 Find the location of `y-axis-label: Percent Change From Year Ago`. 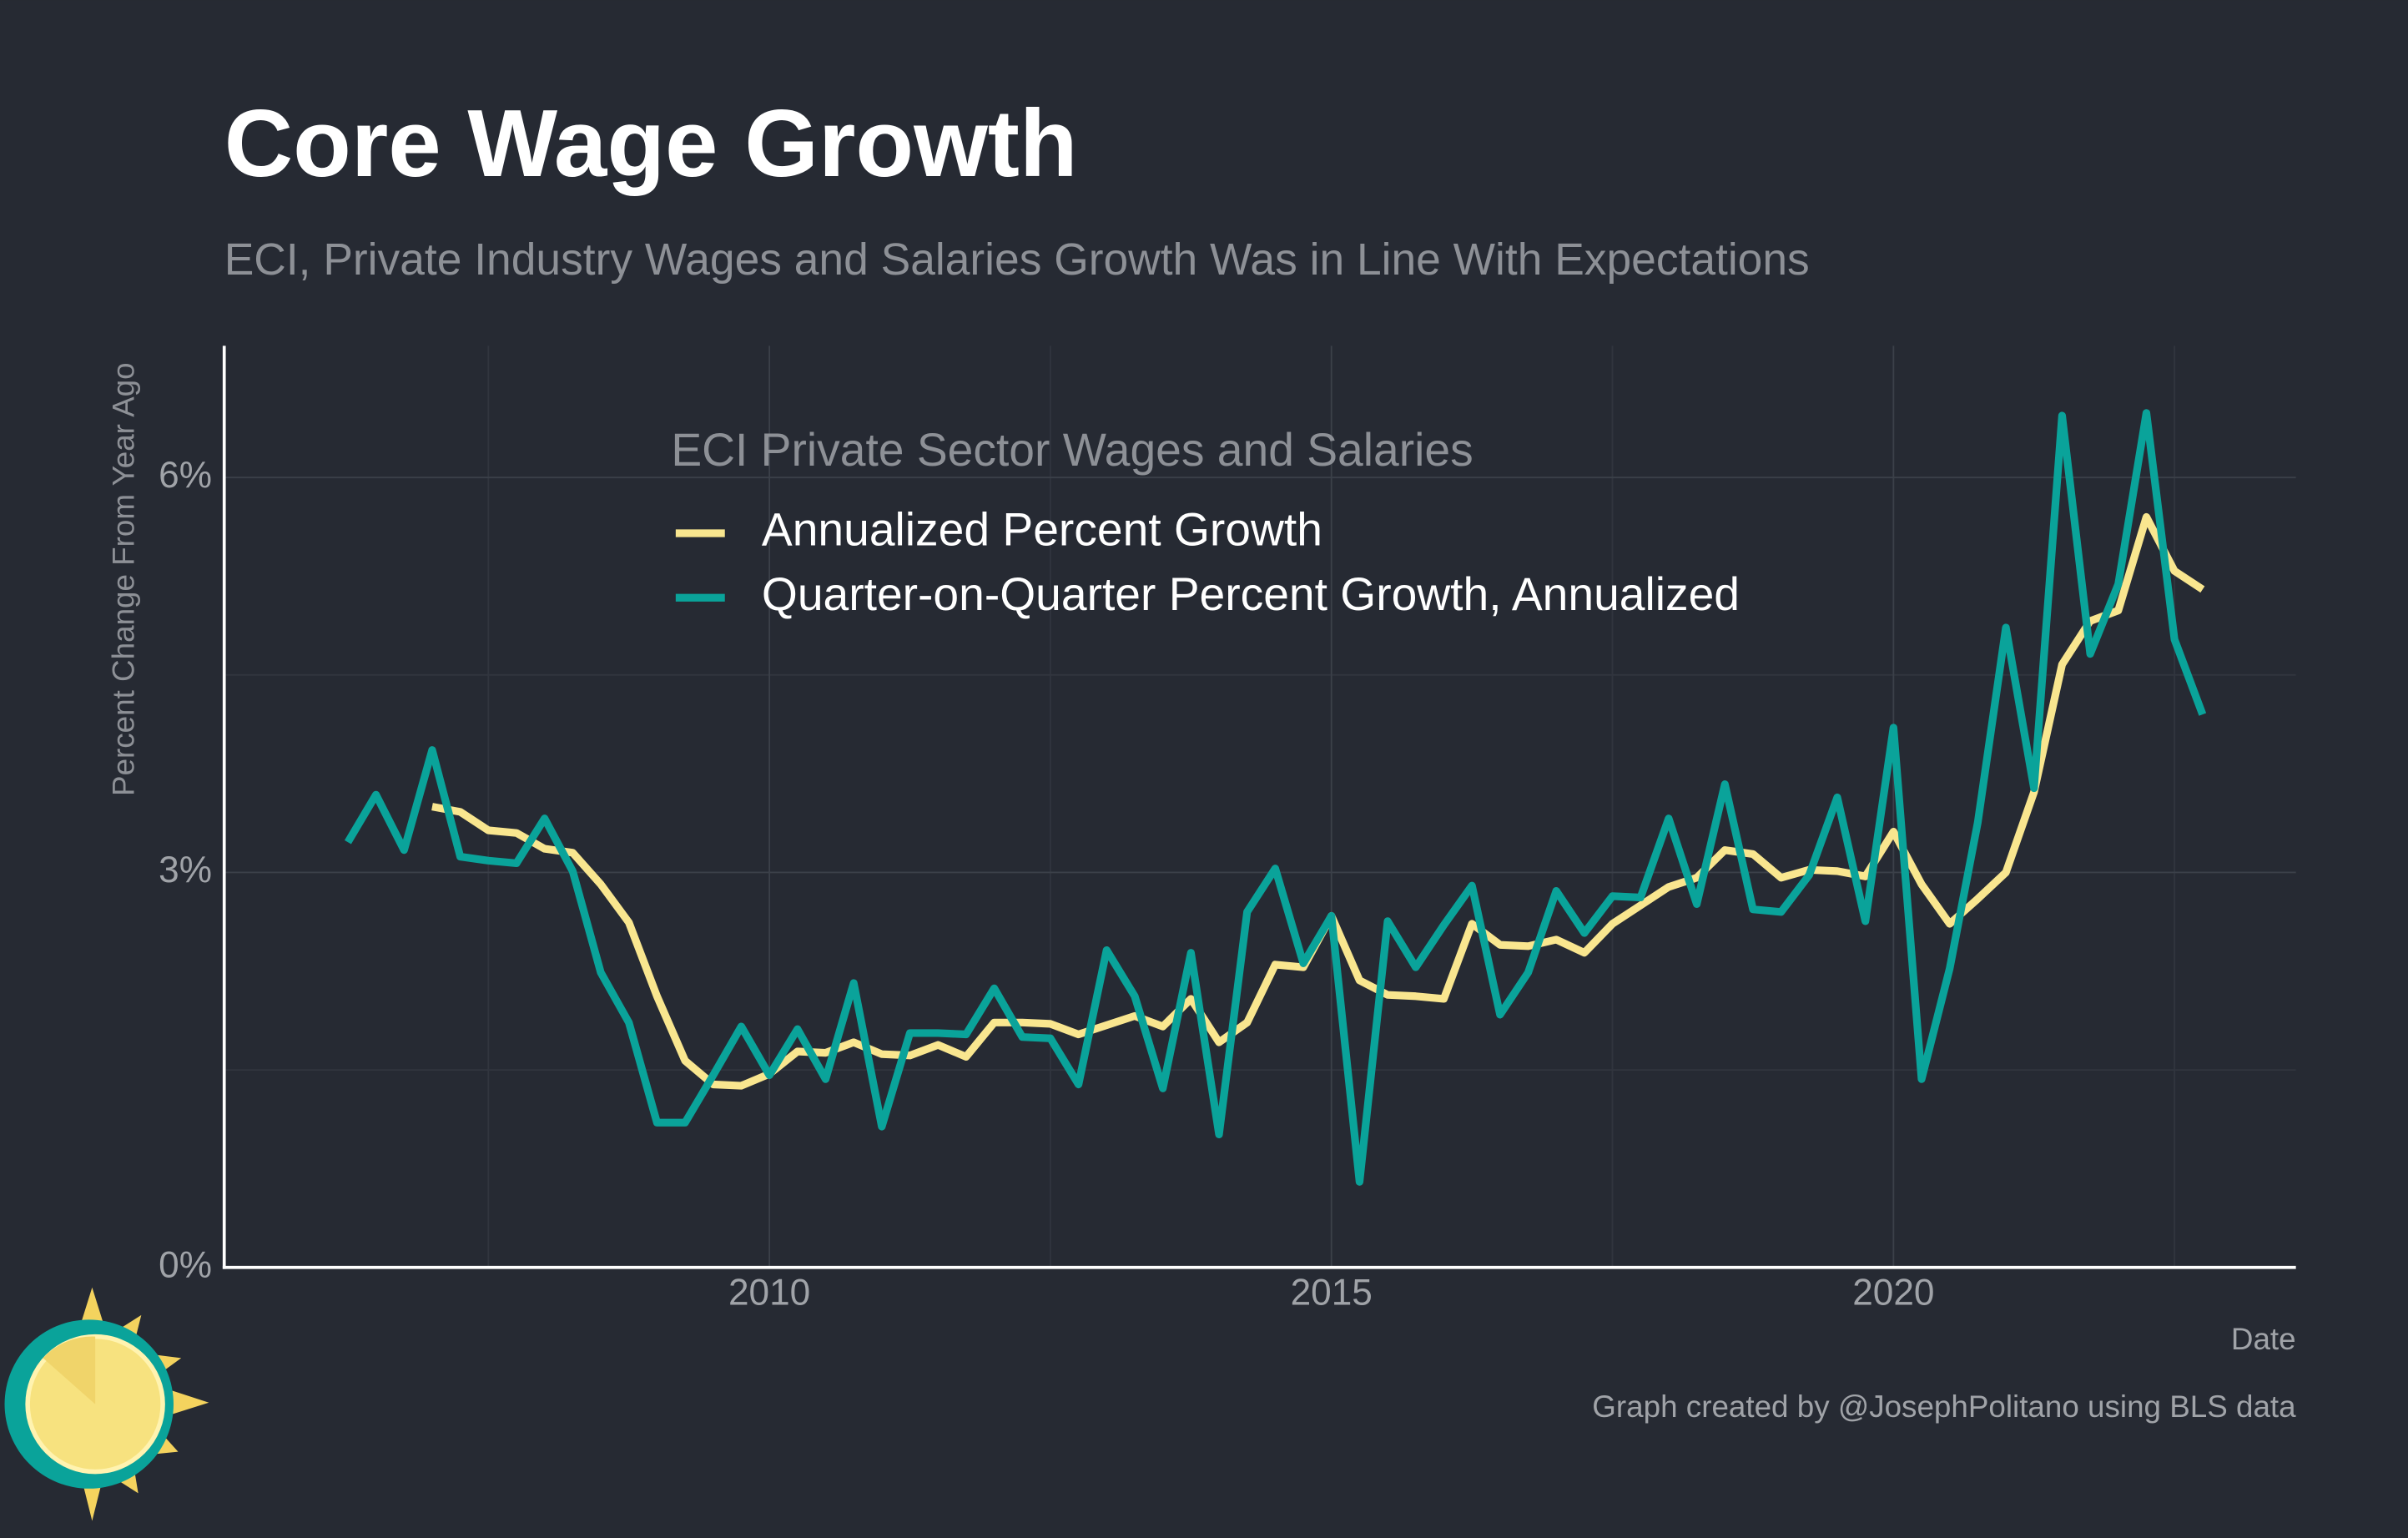

y-axis-label: Percent Change From Year Ago is located at coordinates (124, 579).